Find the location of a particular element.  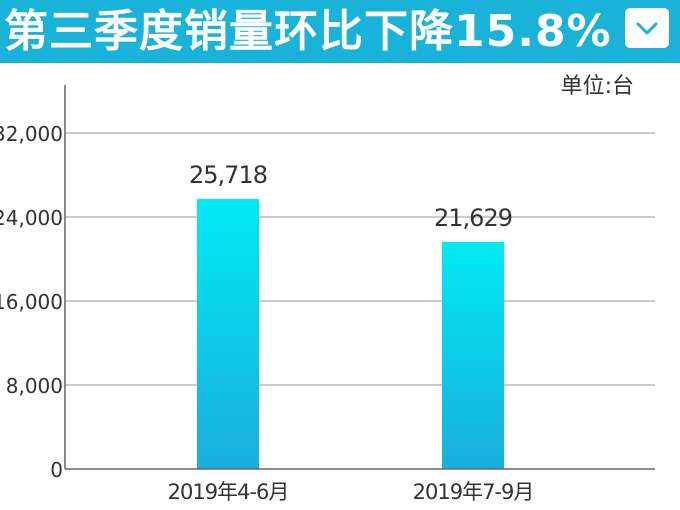

dropdown-button is located at coordinates (647, 28).